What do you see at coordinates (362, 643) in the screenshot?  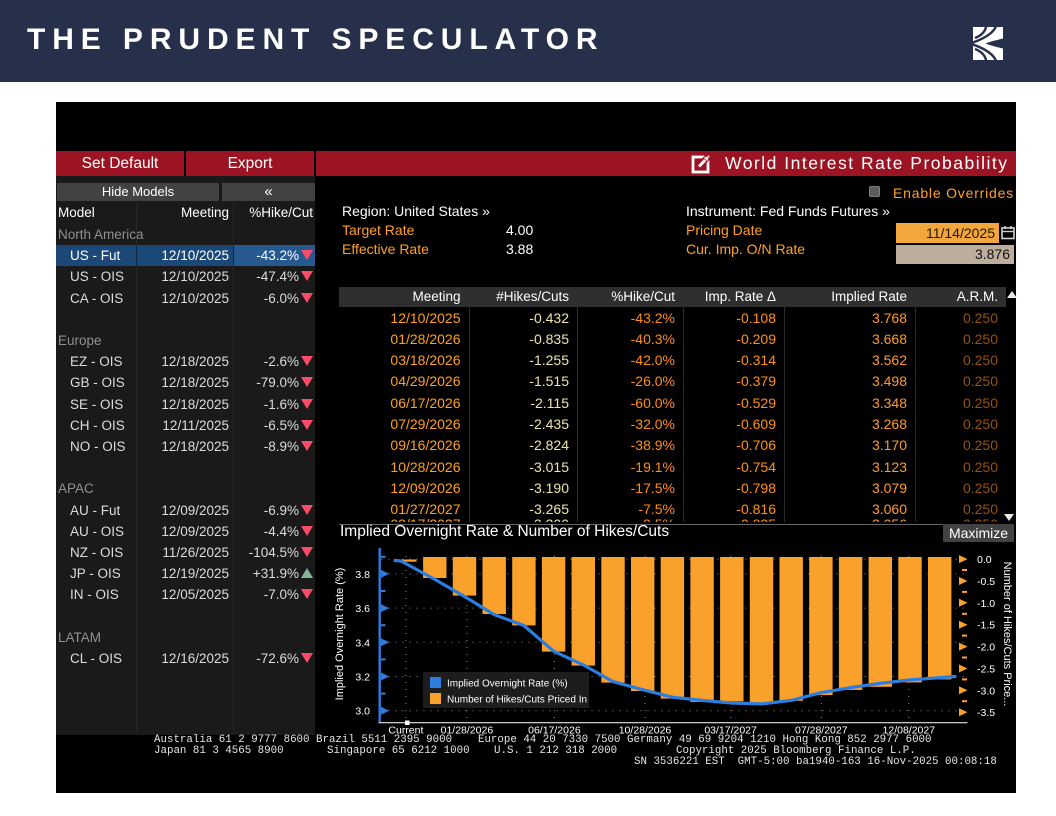 I see `svg-text: 3.4` at bounding box center [362, 643].